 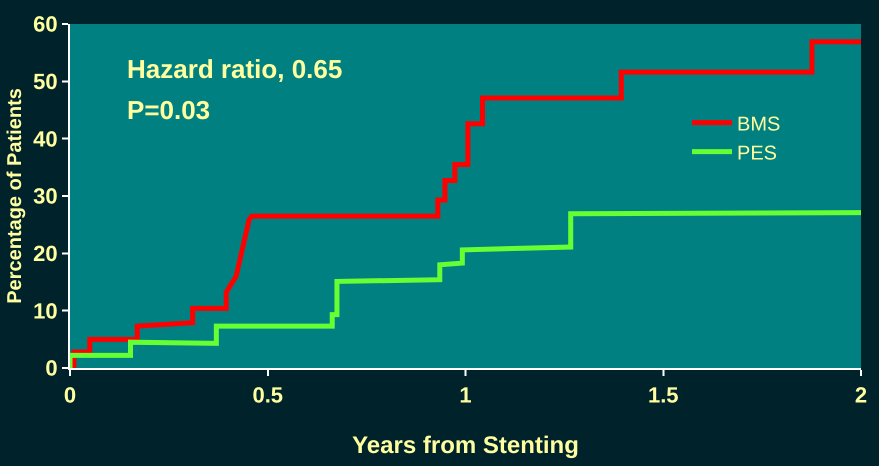 What do you see at coordinates (465, 395) in the screenshot?
I see `x-tick-label: 1` at bounding box center [465, 395].